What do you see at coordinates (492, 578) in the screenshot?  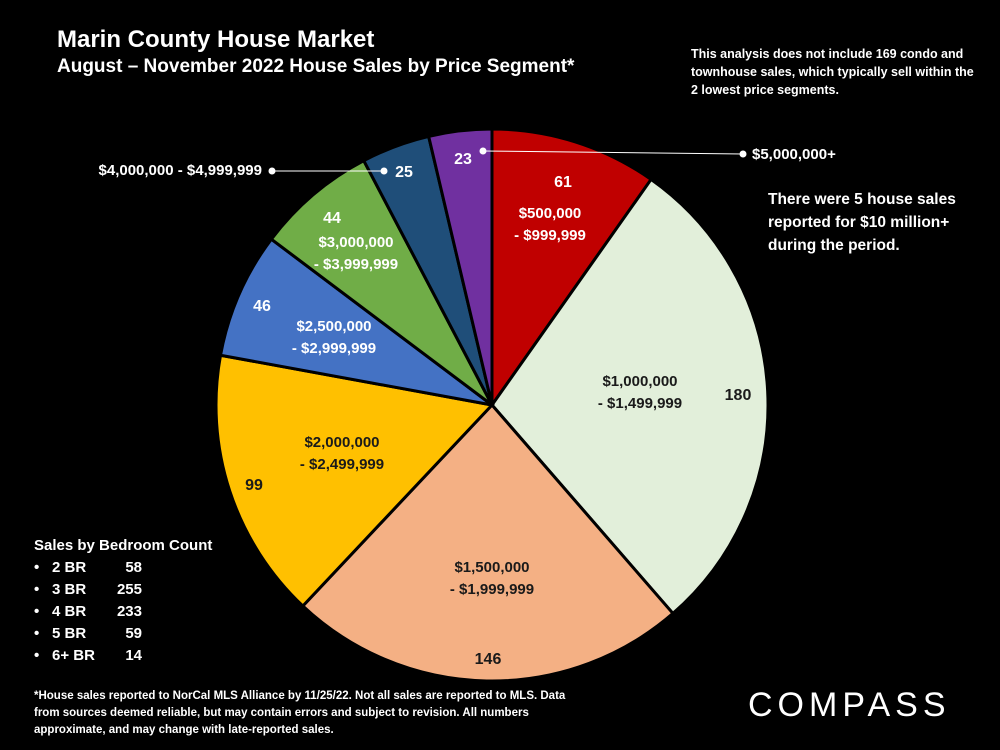 I see `slice-category-label: $1,500,000- $1,999,999` at bounding box center [492, 578].